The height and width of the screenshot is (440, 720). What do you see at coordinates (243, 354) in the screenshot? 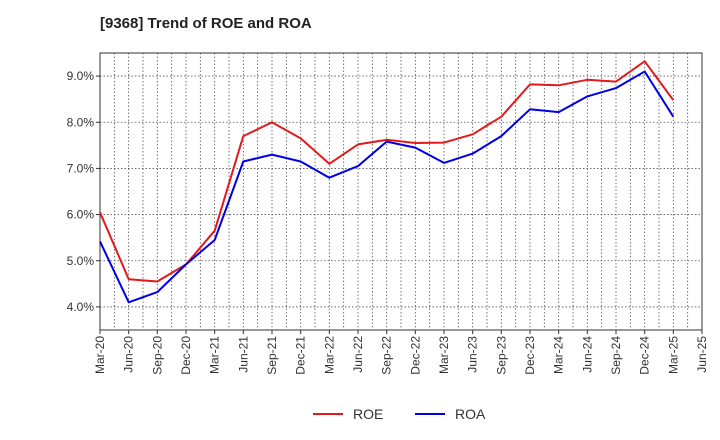
I see `x-tick-label: Jun-21` at bounding box center [243, 354].